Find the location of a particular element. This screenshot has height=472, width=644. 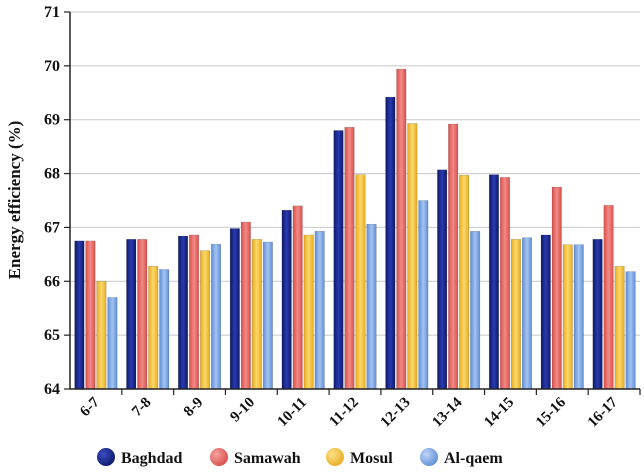

x-tick-label: 10-11 is located at coordinates (292, 412).